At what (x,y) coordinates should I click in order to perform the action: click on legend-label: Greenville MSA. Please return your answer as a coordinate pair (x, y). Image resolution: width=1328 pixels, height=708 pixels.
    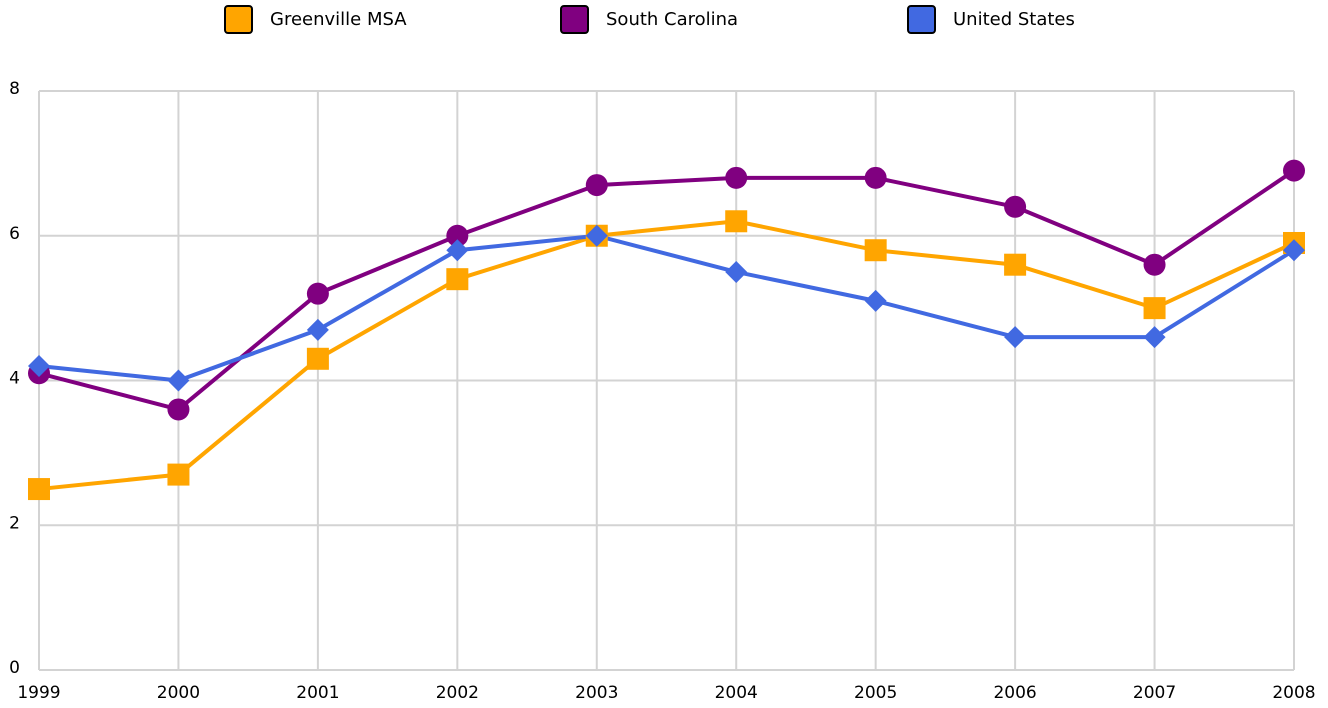
    Looking at the image, I should click on (338, 19).